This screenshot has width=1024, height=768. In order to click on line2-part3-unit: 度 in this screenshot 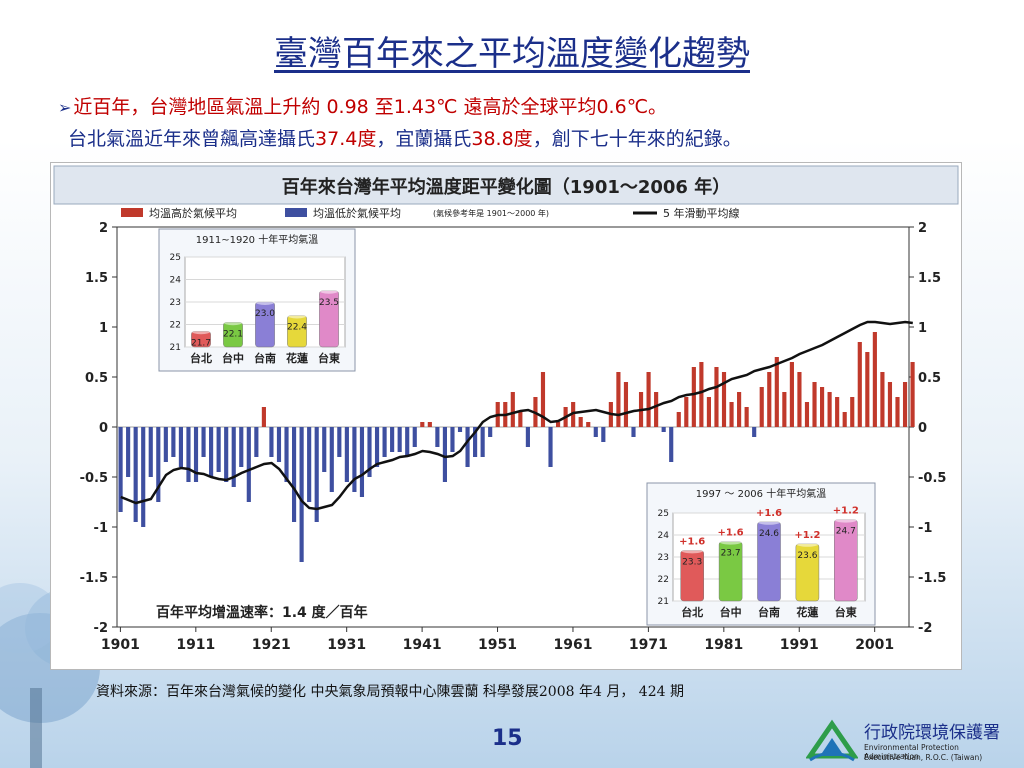, I will do `click(523, 139)`.